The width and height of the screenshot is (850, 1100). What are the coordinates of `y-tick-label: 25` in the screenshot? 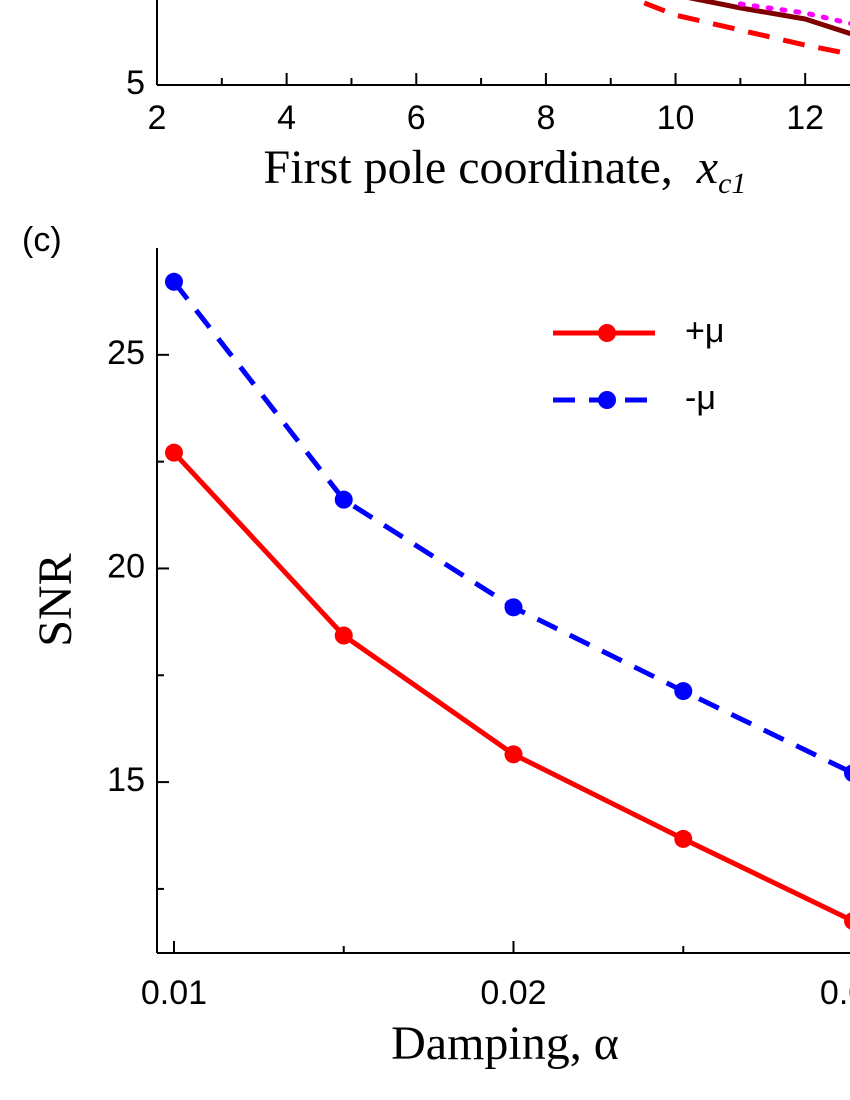 It's located at (126, 353).